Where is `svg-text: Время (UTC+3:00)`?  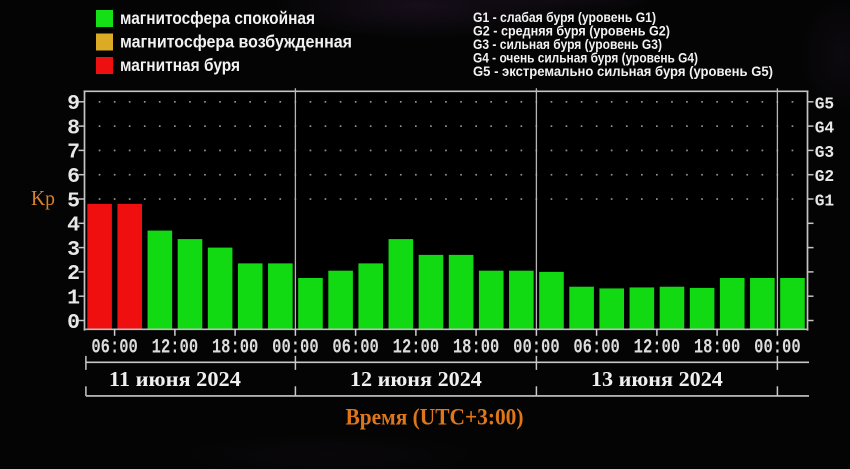 svg-text: Время (UTC+3:00) is located at coordinates (435, 416).